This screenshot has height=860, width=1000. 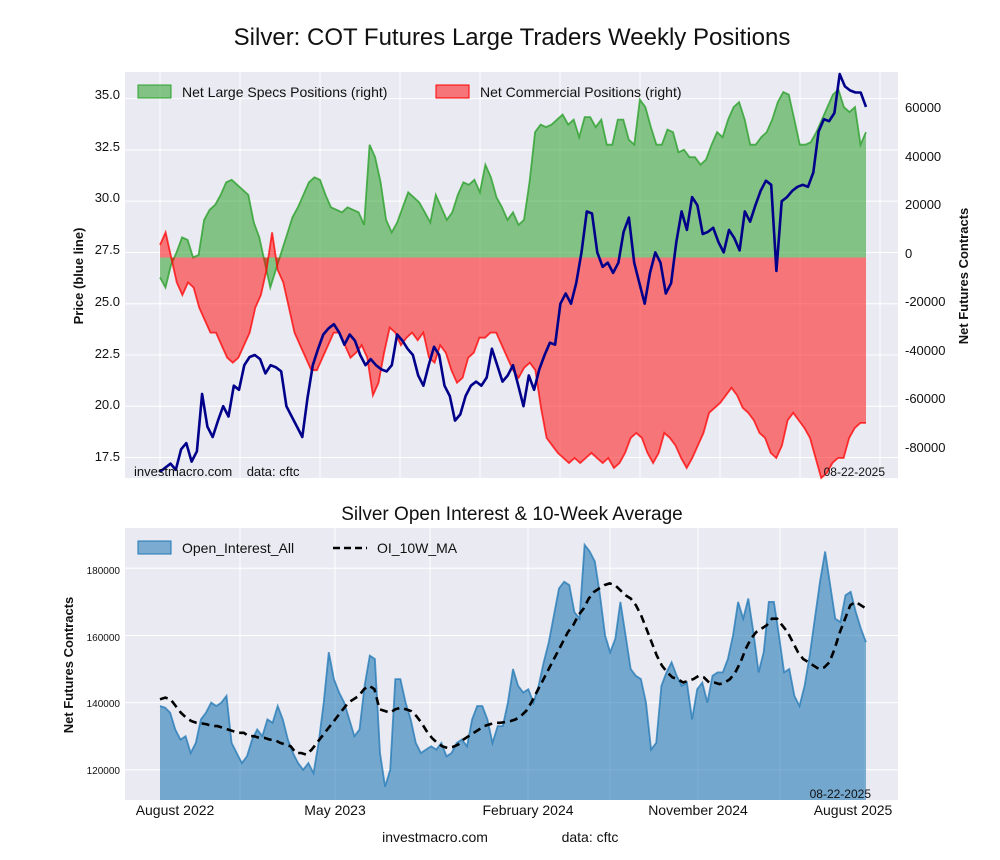 I want to click on top-watermark: investmacro.com data: cftc, so click(x=217, y=471).